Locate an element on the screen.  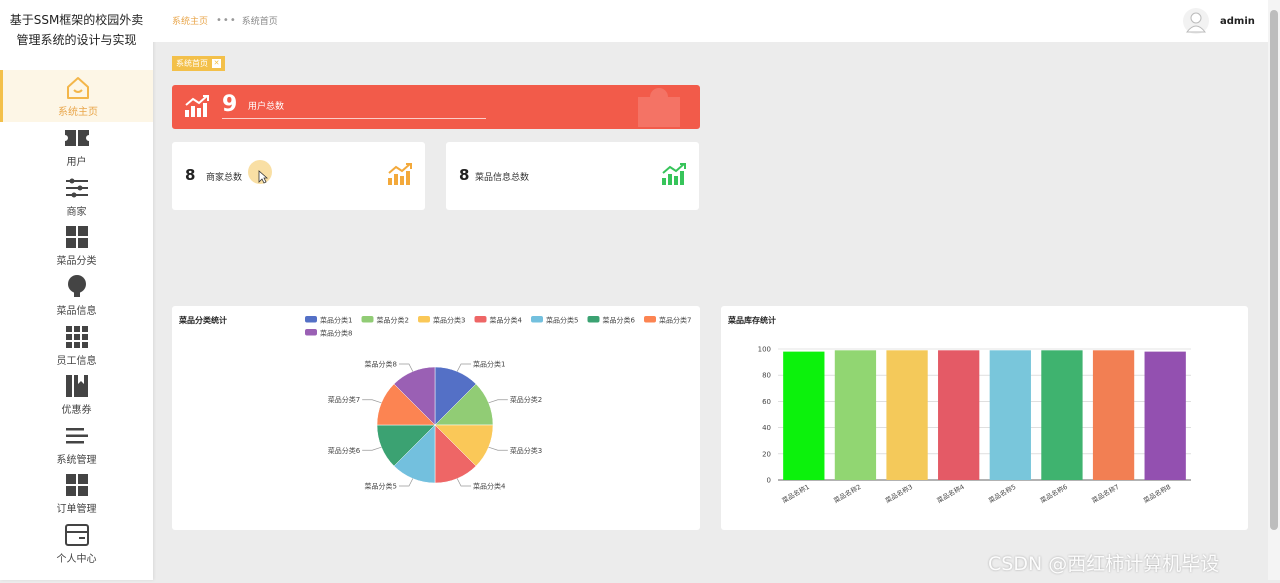
sidebar-item-staff: 员工信息 is located at coordinates (76, 345).